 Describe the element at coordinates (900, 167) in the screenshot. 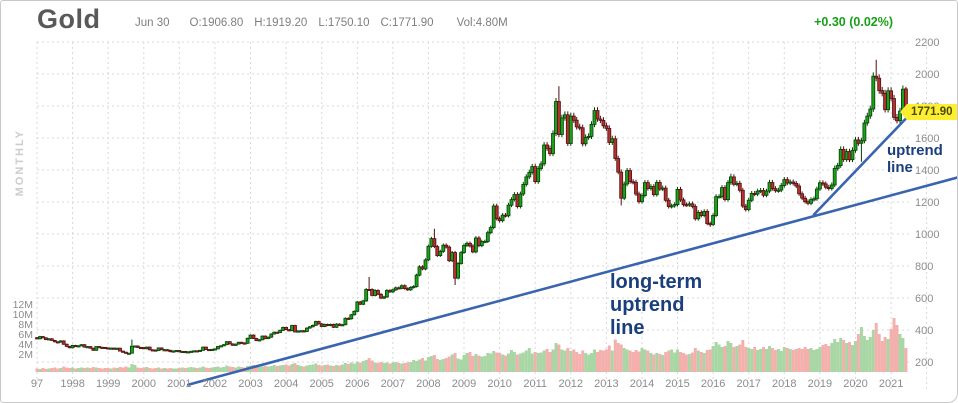

I see `annotation-line-2: line` at that location.